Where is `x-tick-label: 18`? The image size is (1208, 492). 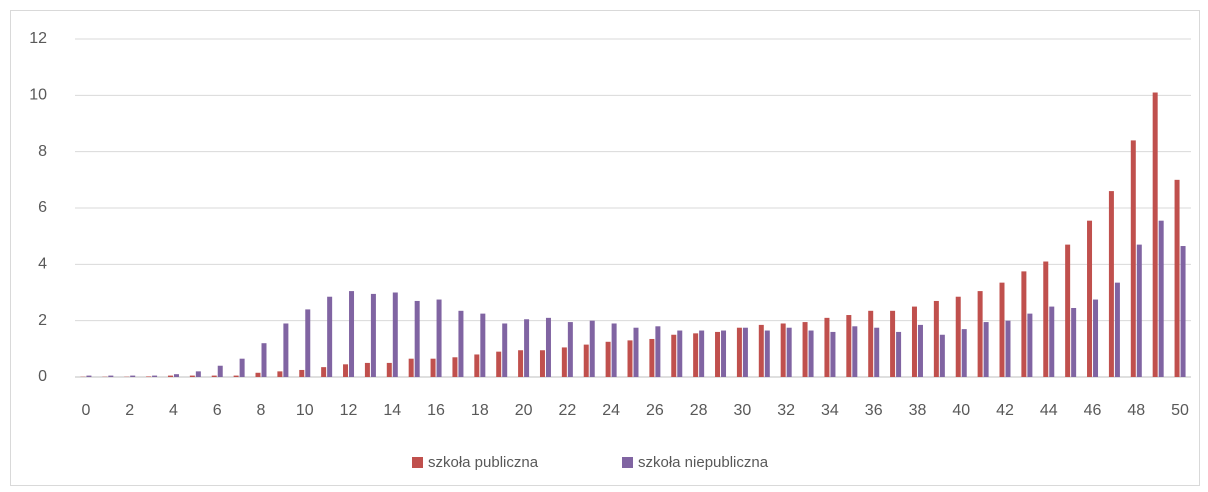 x-tick-label: 18 is located at coordinates (480, 410).